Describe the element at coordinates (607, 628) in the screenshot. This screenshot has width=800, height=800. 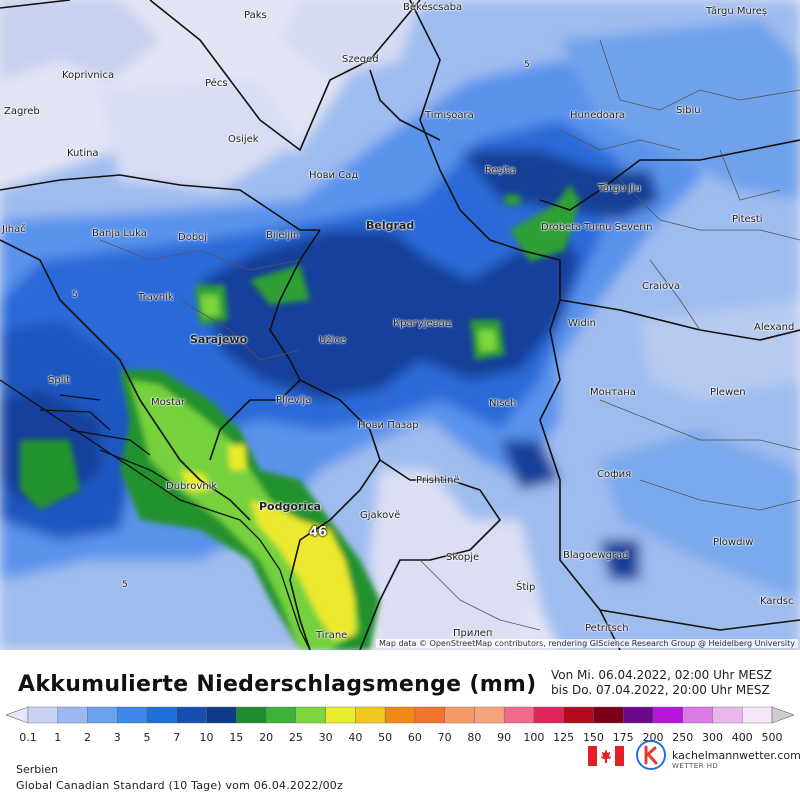
I see `city-label: Petritsch` at that location.